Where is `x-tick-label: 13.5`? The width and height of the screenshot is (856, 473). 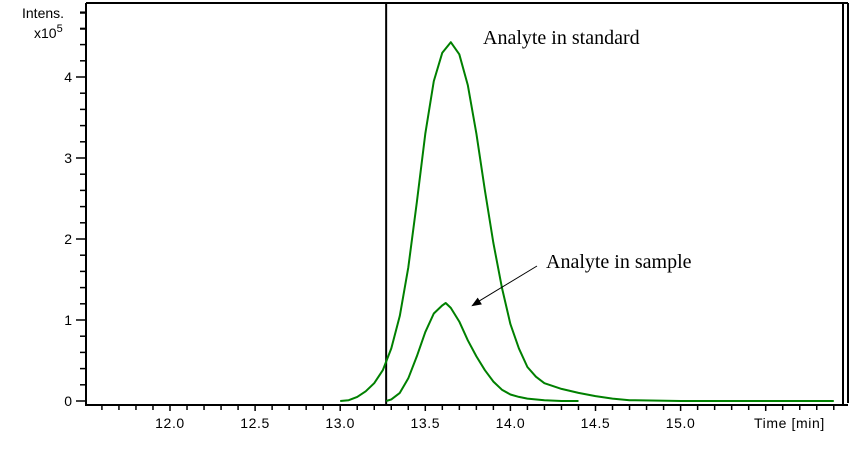 x-tick-label: 13.5 is located at coordinates (425, 423).